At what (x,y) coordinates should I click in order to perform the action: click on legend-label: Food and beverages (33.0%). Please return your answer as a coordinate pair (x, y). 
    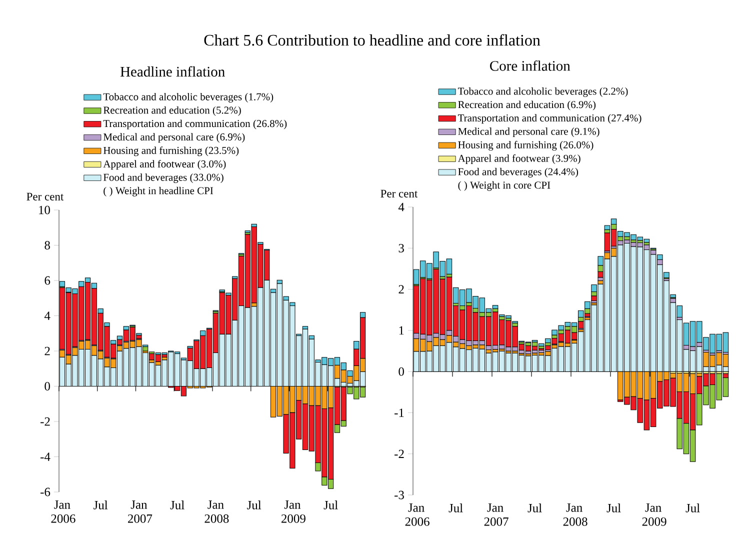
    Looking at the image, I should click on (163, 178).